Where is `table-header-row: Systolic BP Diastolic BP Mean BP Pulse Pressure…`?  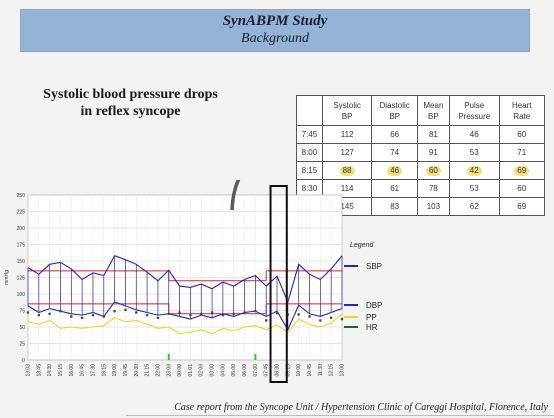
table-header-row: Systolic BP Diastolic BP Mean BP Pulse Pressure… is located at coordinates (420, 110).